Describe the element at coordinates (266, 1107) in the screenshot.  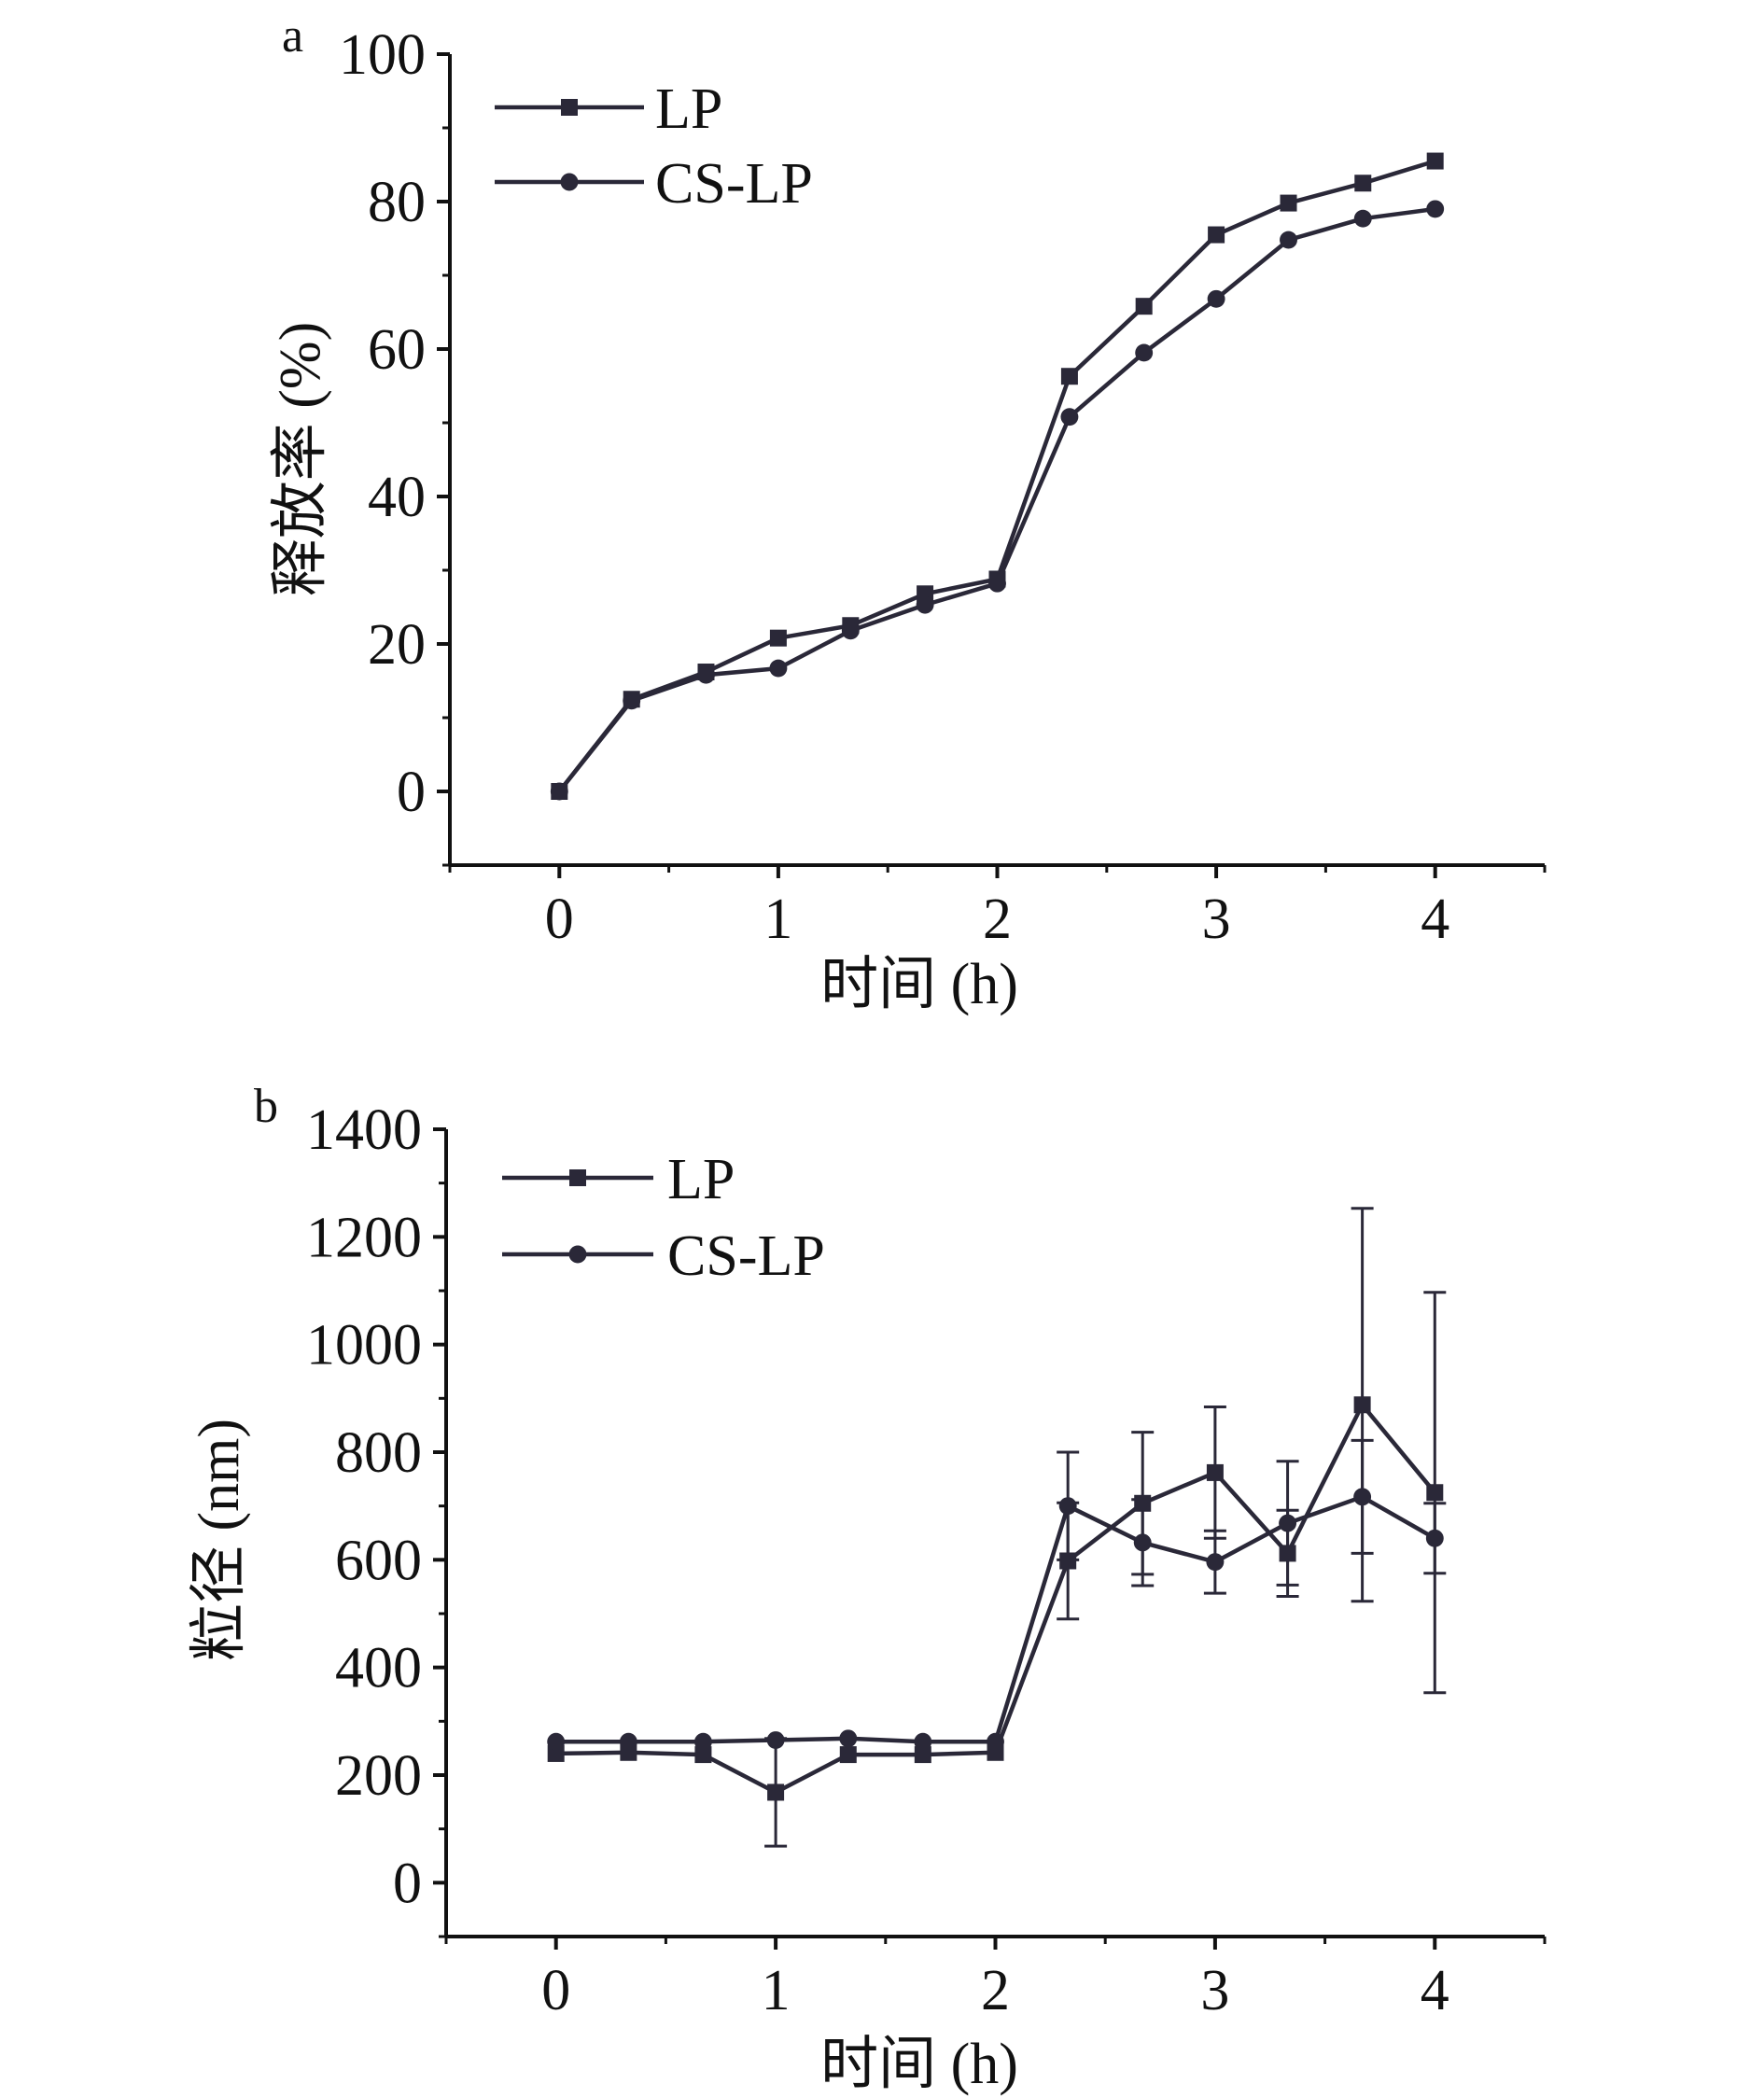
I see `panel-label: b` at that location.